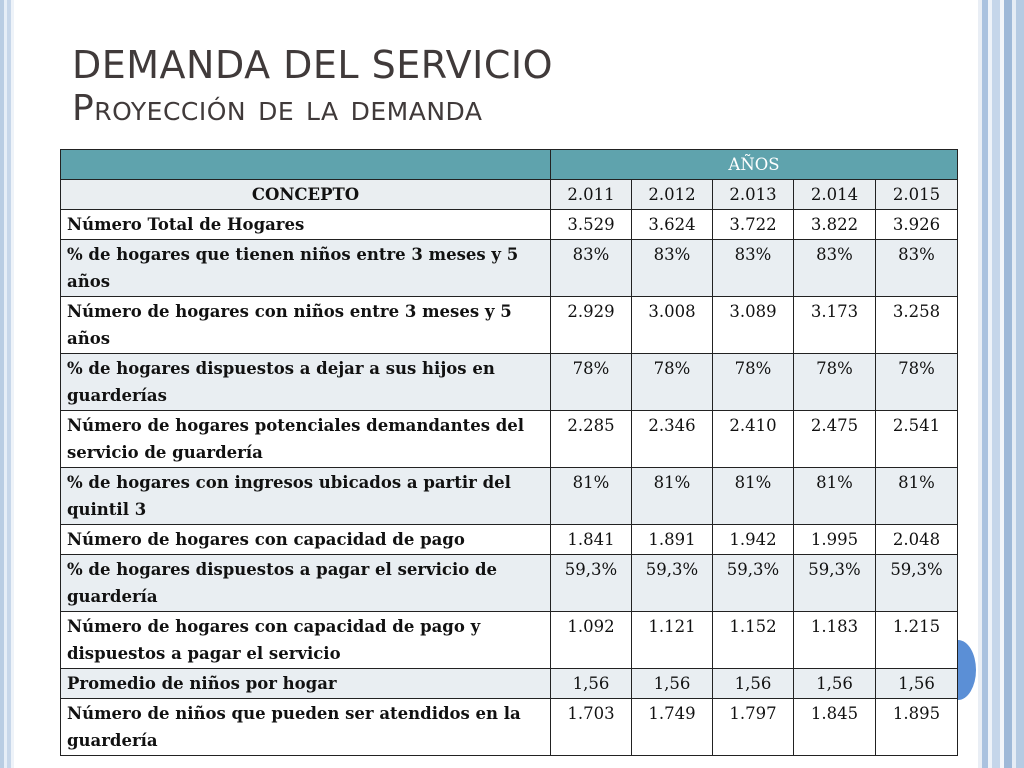  I want to click on table-cell: 1.152, so click(753, 640).